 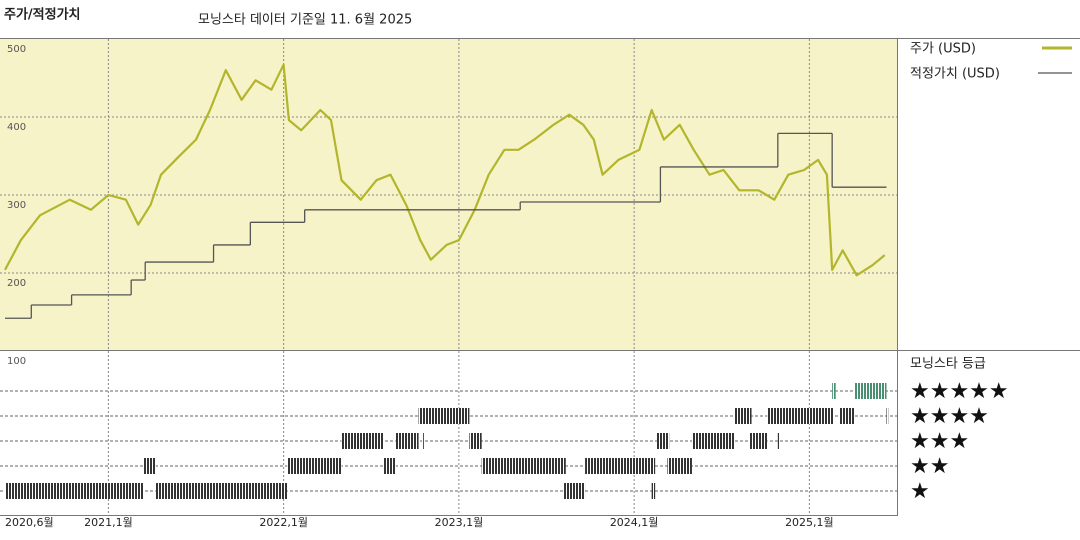 What do you see at coordinates (16, 127) in the screenshot?
I see `y-tick-label: 400` at bounding box center [16, 127].